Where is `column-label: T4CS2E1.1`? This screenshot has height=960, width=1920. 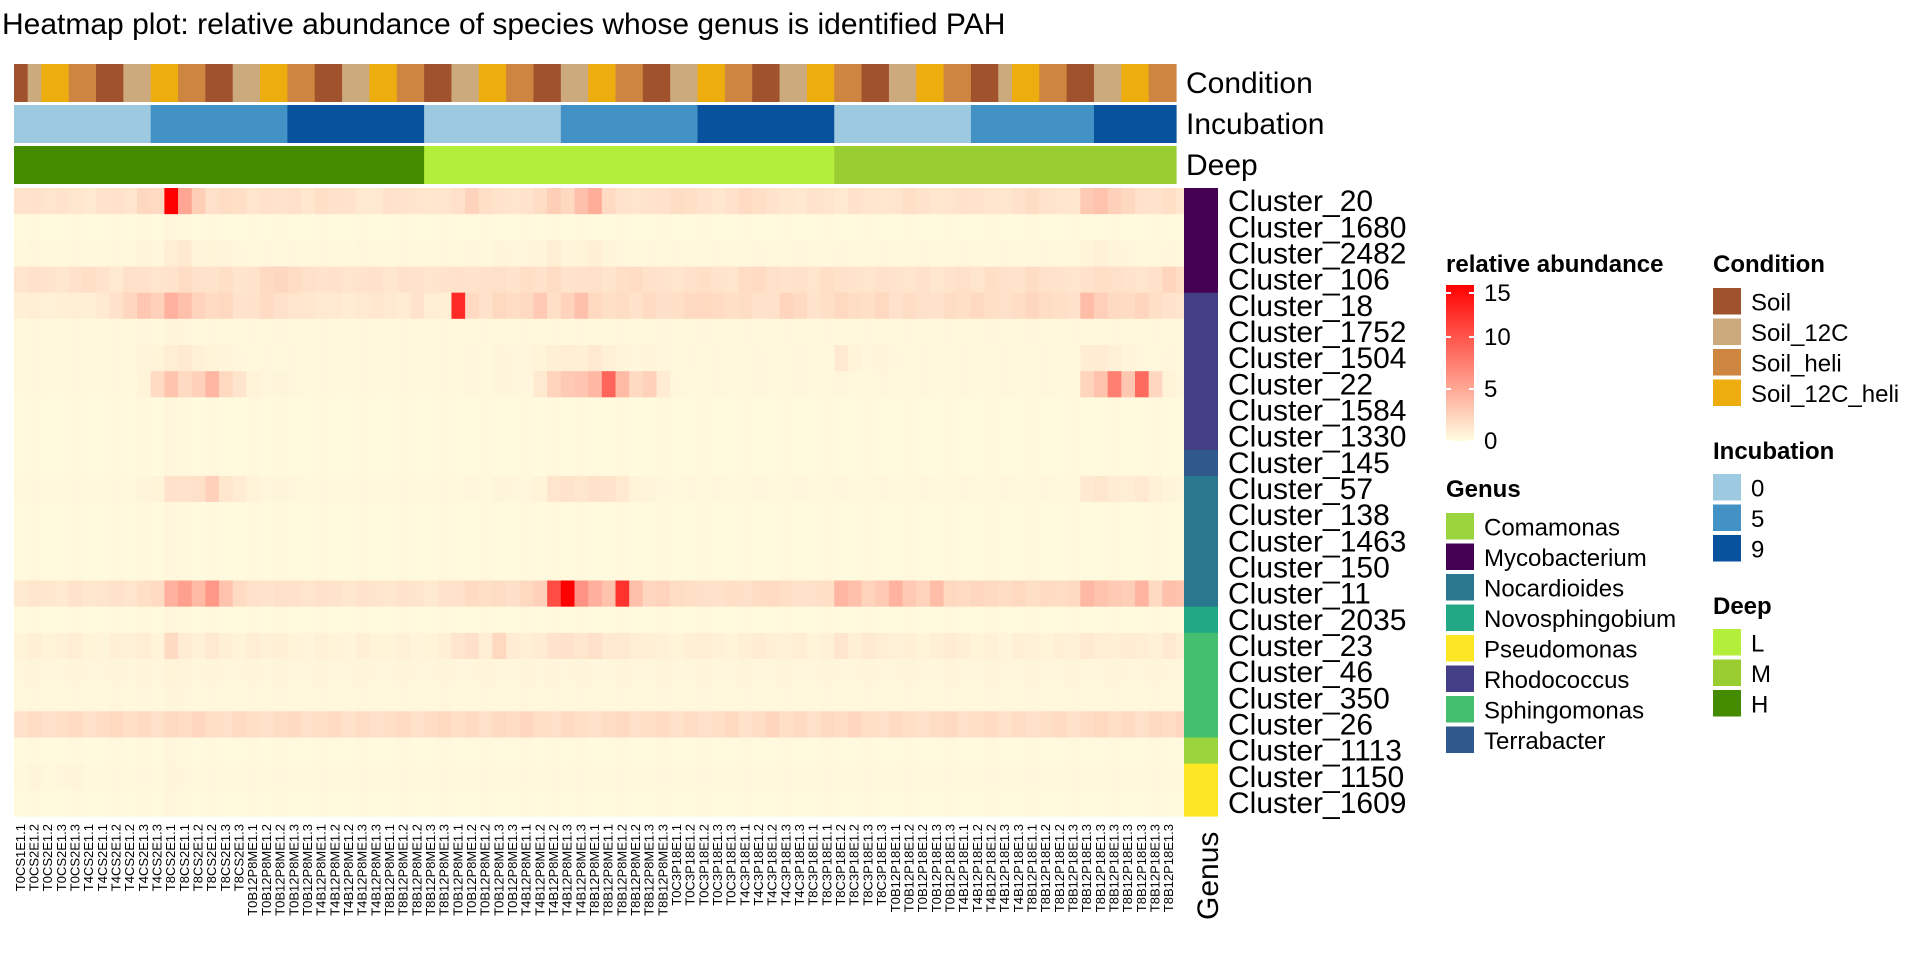 column-label: T4CS2E1.1 is located at coordinates (102, 857).